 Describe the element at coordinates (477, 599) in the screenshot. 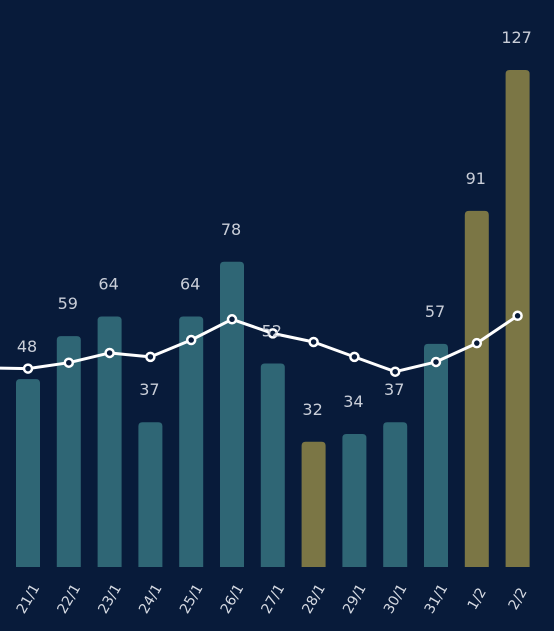

I see `x-tick-1/2: 1/2` at that location.